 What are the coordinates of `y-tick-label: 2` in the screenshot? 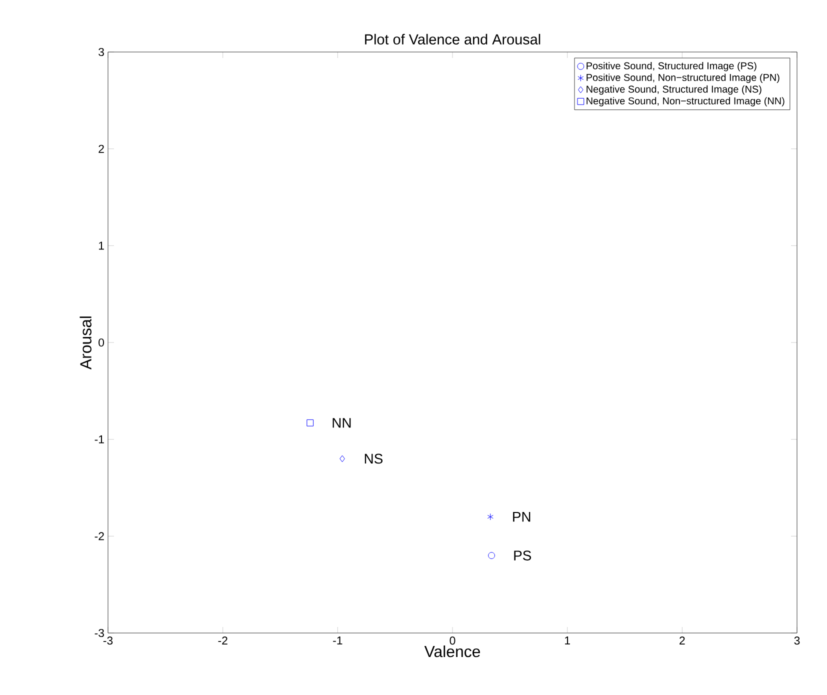 It's located at (101, 148).